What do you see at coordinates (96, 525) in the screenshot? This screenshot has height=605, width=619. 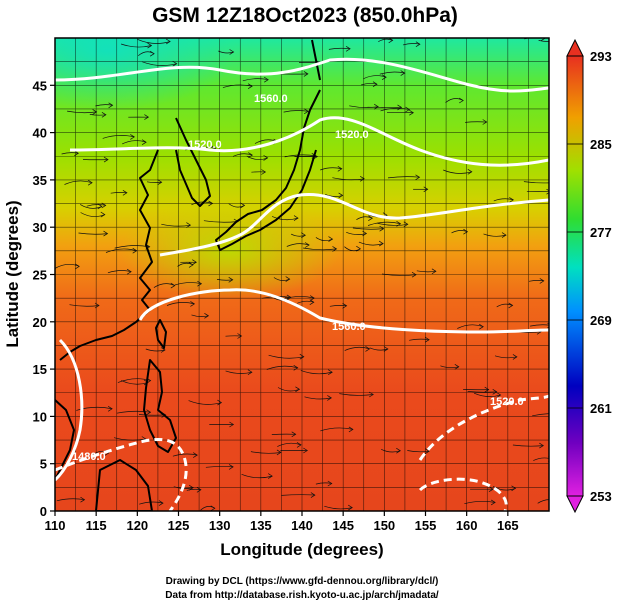 I see `x-tick-label: 115` at bounding box center [96, 525].